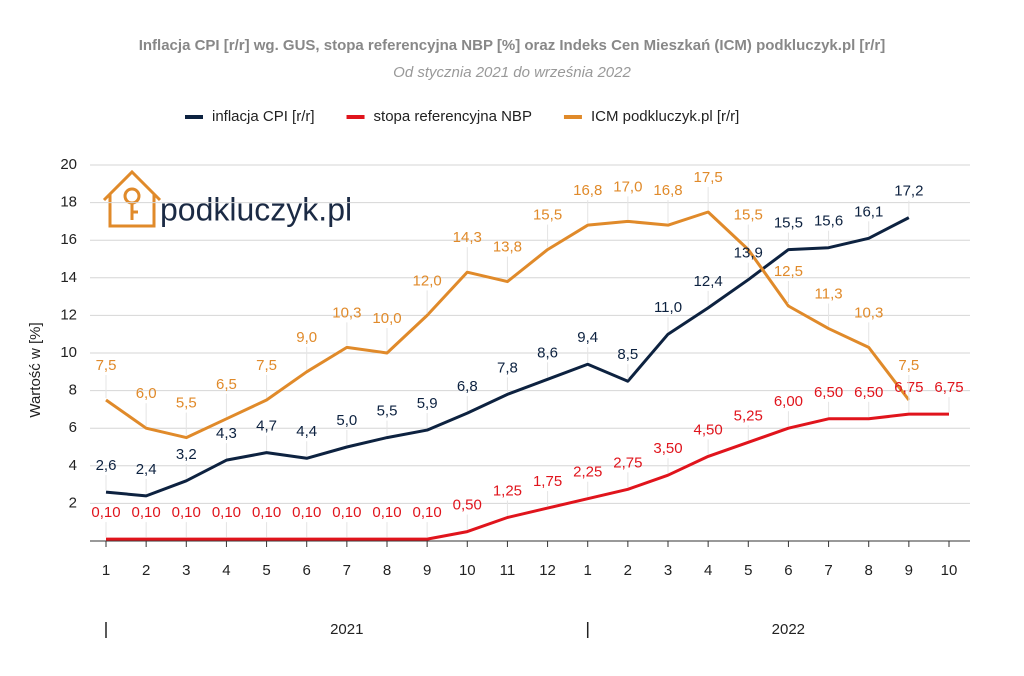 This screenshot has height=676, width=1024. I want to click on y-tick-label: 8, so click(73, 390).